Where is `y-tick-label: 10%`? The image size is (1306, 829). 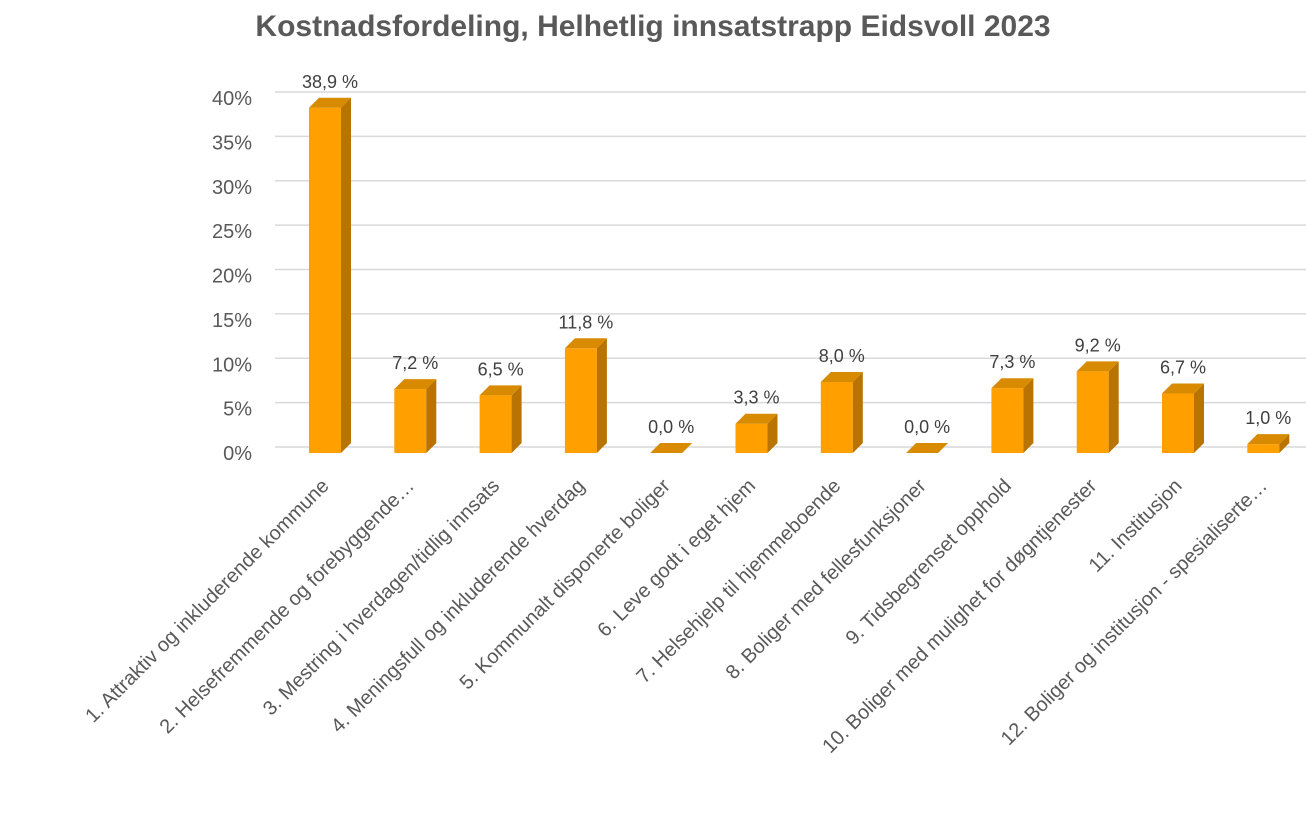 y-tick-label: 10% is located at coordinates (232, 365).